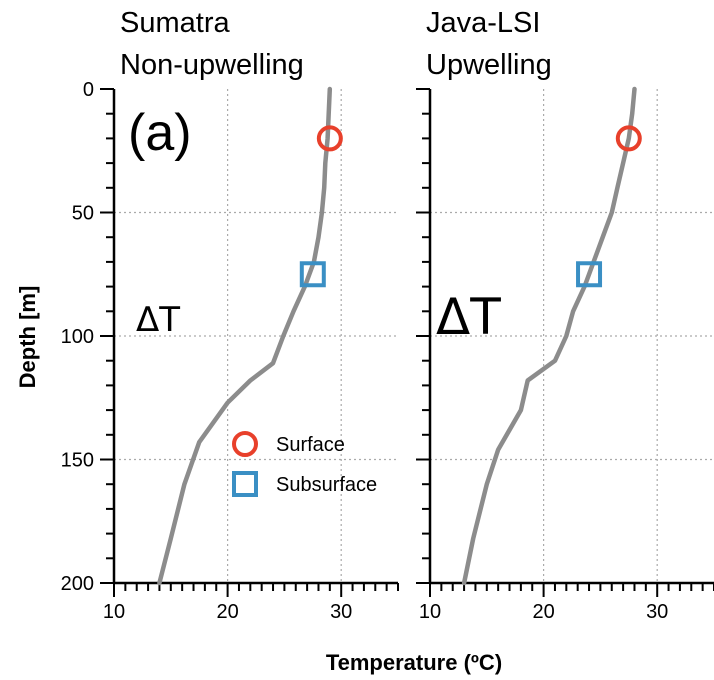 The width and height of the screenshot is (714, 680). What do you see at coordinates (175, 23) in the screenshot?
I see `left-panel-title-line-1: Sumatra` at bounding box center [175, 23].